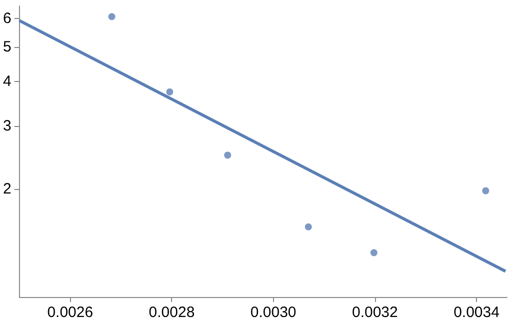  I want to click on x-tick-label: 0.0026, so click(70, 312).